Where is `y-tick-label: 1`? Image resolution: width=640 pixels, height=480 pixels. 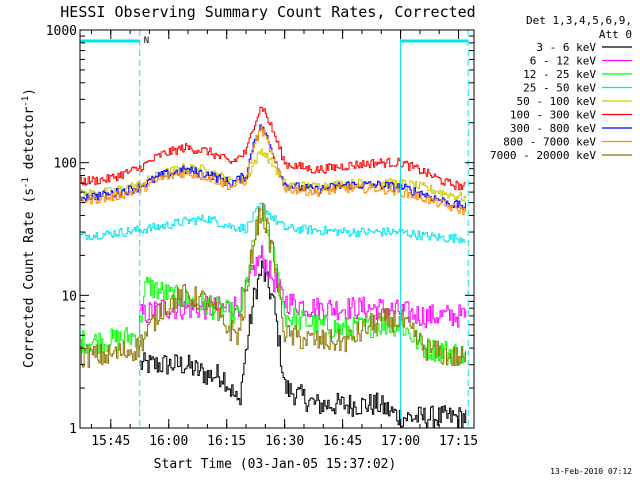
y-tick-label: 1 is located at coordinates (73, 429).